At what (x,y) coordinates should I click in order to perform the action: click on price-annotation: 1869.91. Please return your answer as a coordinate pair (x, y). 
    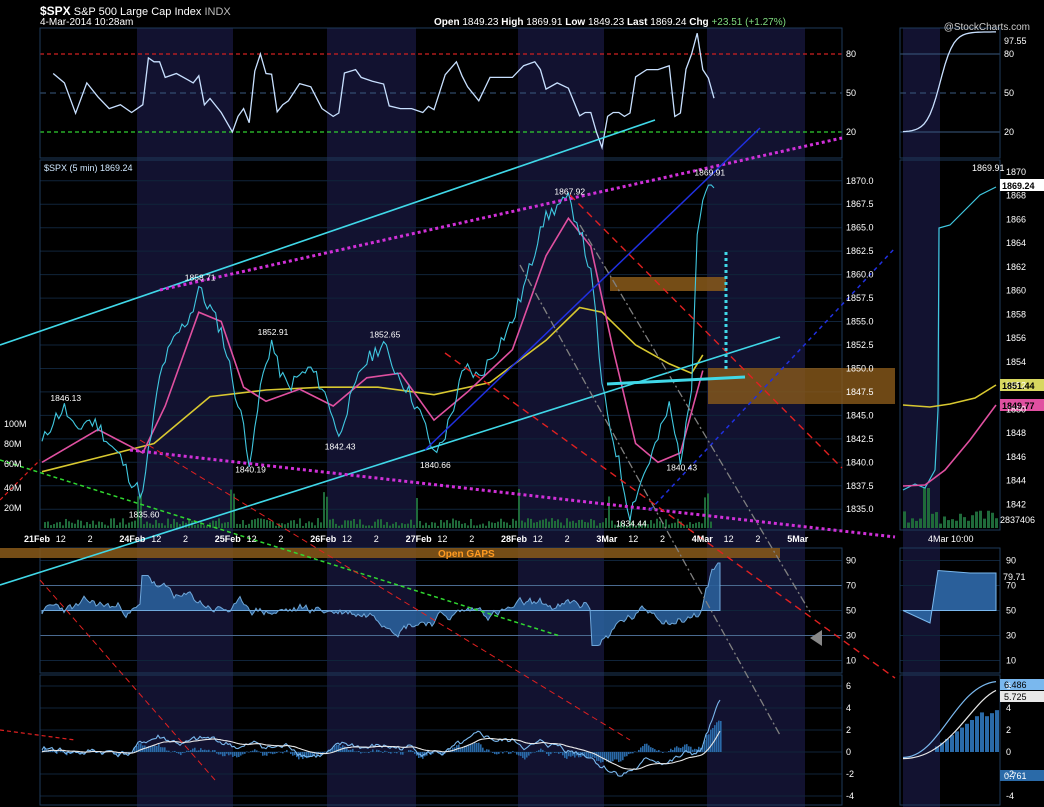
    Looking at the image, I should click on (709, 173).